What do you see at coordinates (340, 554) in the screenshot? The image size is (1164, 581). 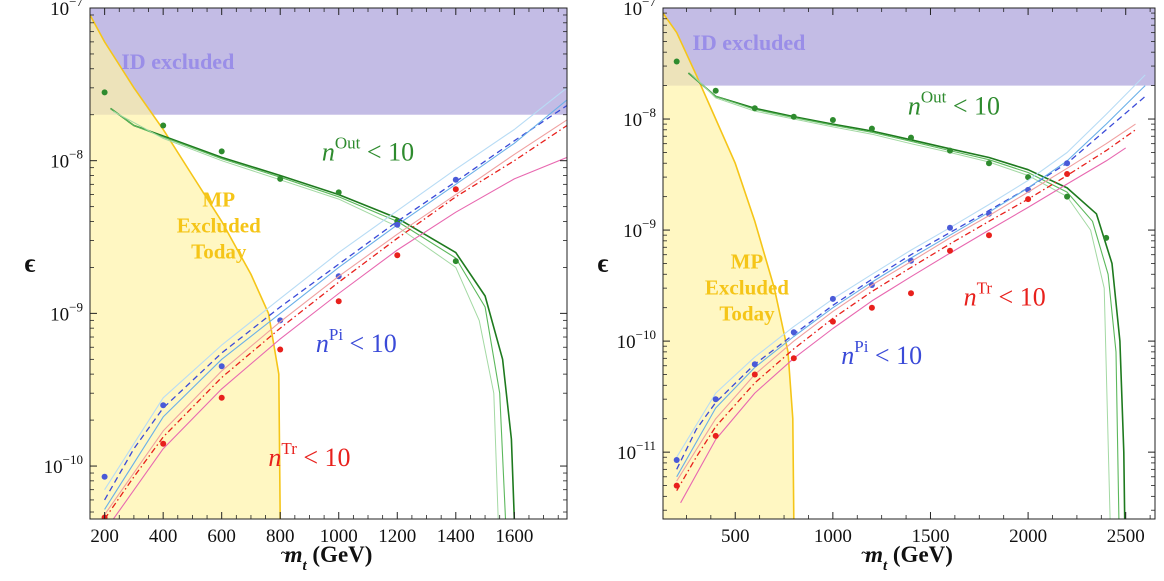 I see `x-axis-unit: (GeV)` at bounding box center [340, 554].